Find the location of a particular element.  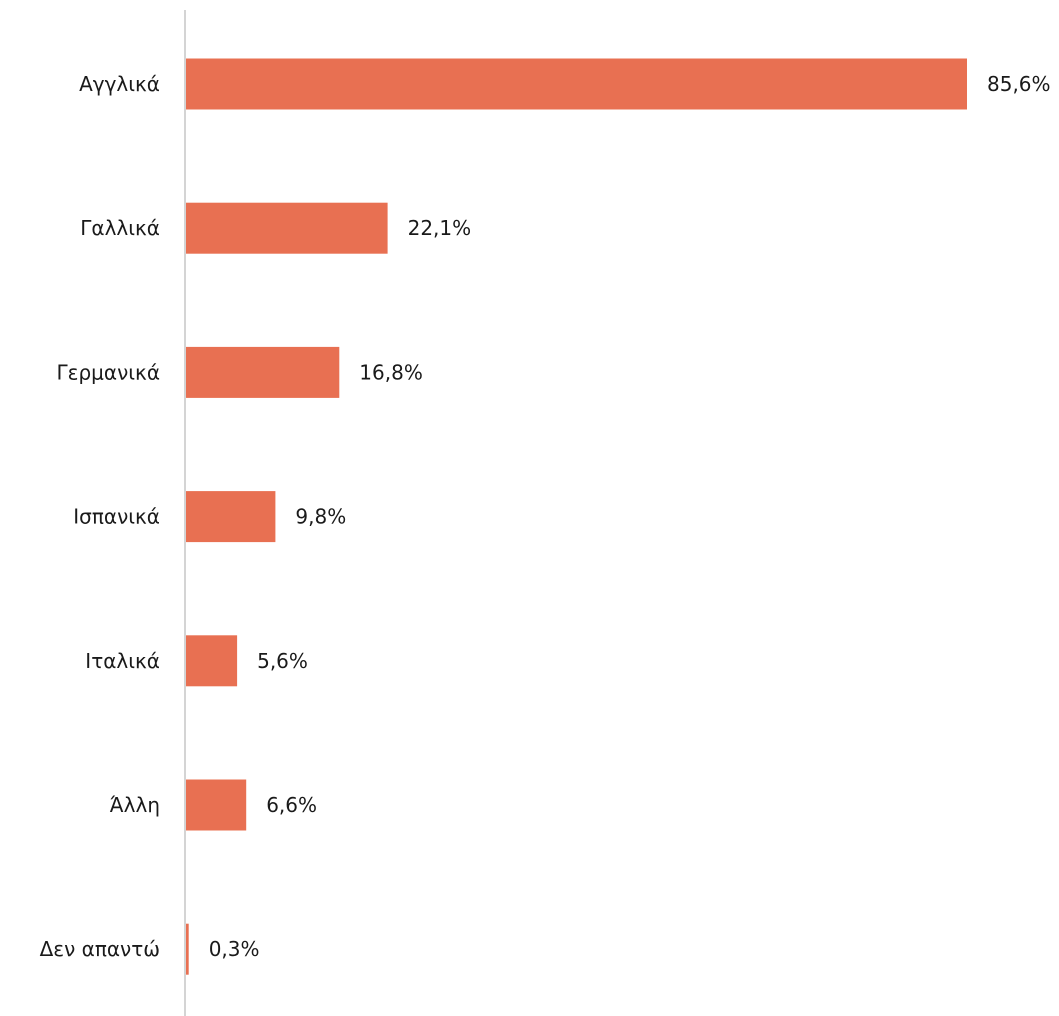

category-label-1: Γαλλικά is located at coordinates (120, 228).